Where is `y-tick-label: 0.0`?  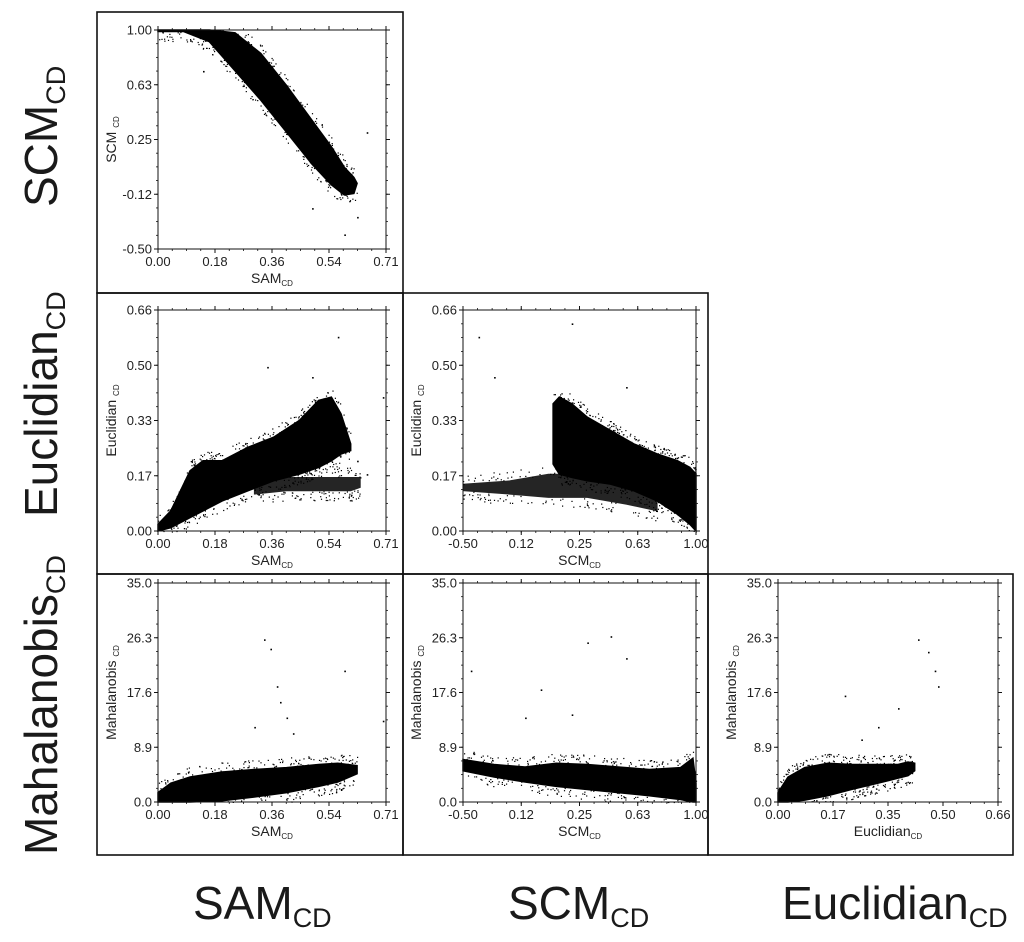
y-tick-label: 0.0 is located at coordinates (143, 802).